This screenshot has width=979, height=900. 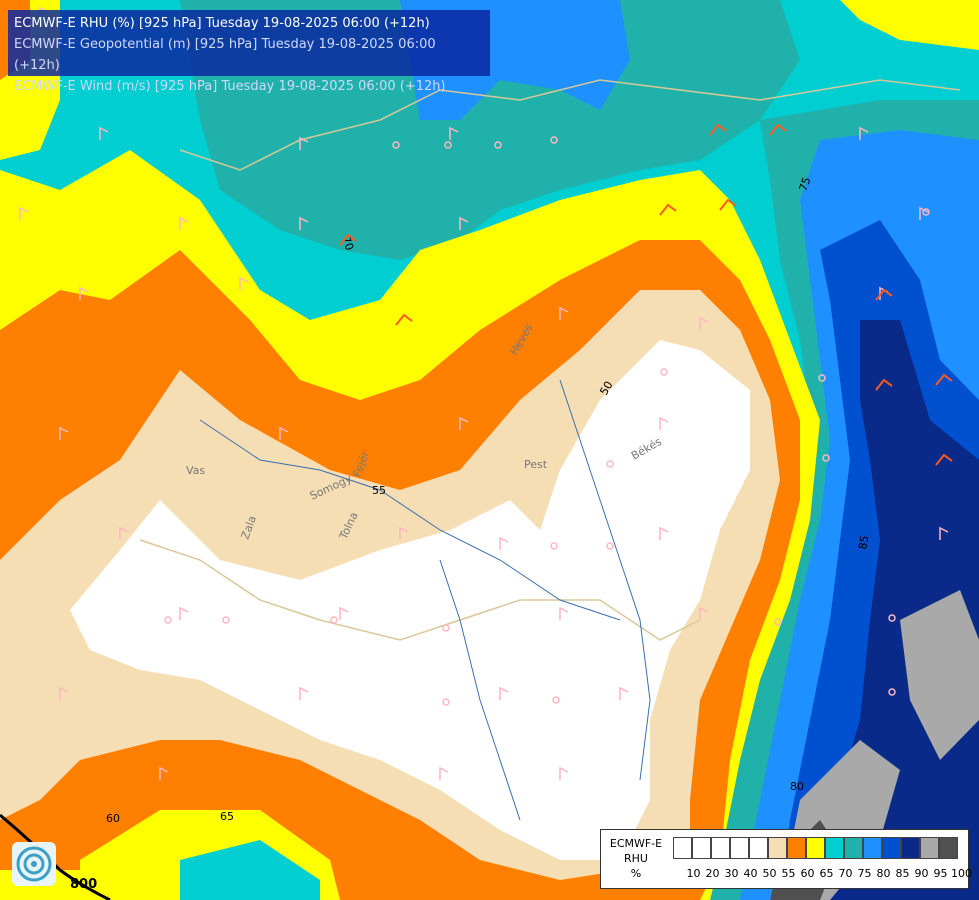 I want to click on legend-tick-label: 75, so click(x=864, y=873).